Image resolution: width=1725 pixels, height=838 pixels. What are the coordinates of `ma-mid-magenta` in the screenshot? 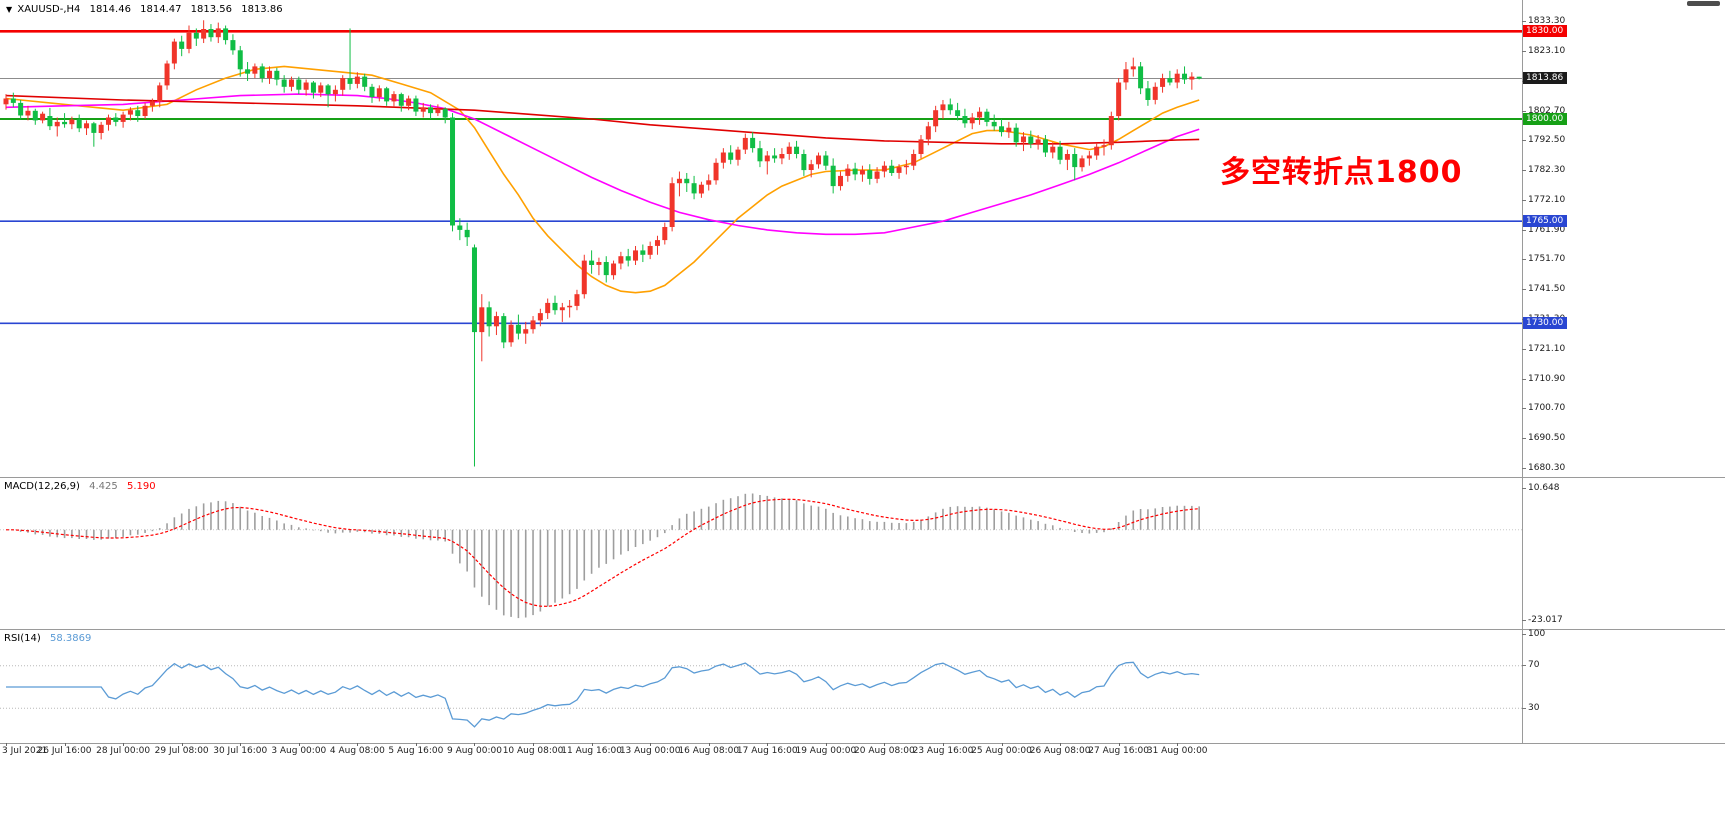 It's located at (602, 164).